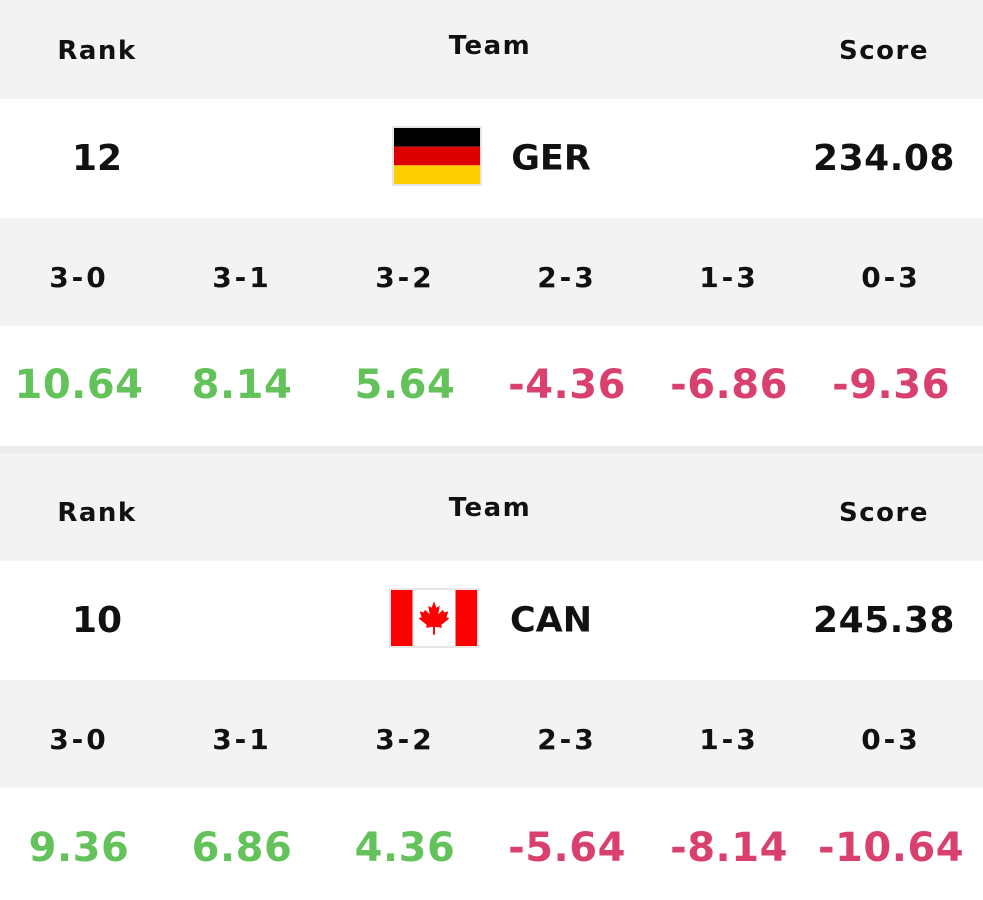 Image resolution: width=983 pixels, height=900 pixels. Describe the element at coordinates (405, 385) in the screenshot. I see `score-delta: 5.64` at that location.